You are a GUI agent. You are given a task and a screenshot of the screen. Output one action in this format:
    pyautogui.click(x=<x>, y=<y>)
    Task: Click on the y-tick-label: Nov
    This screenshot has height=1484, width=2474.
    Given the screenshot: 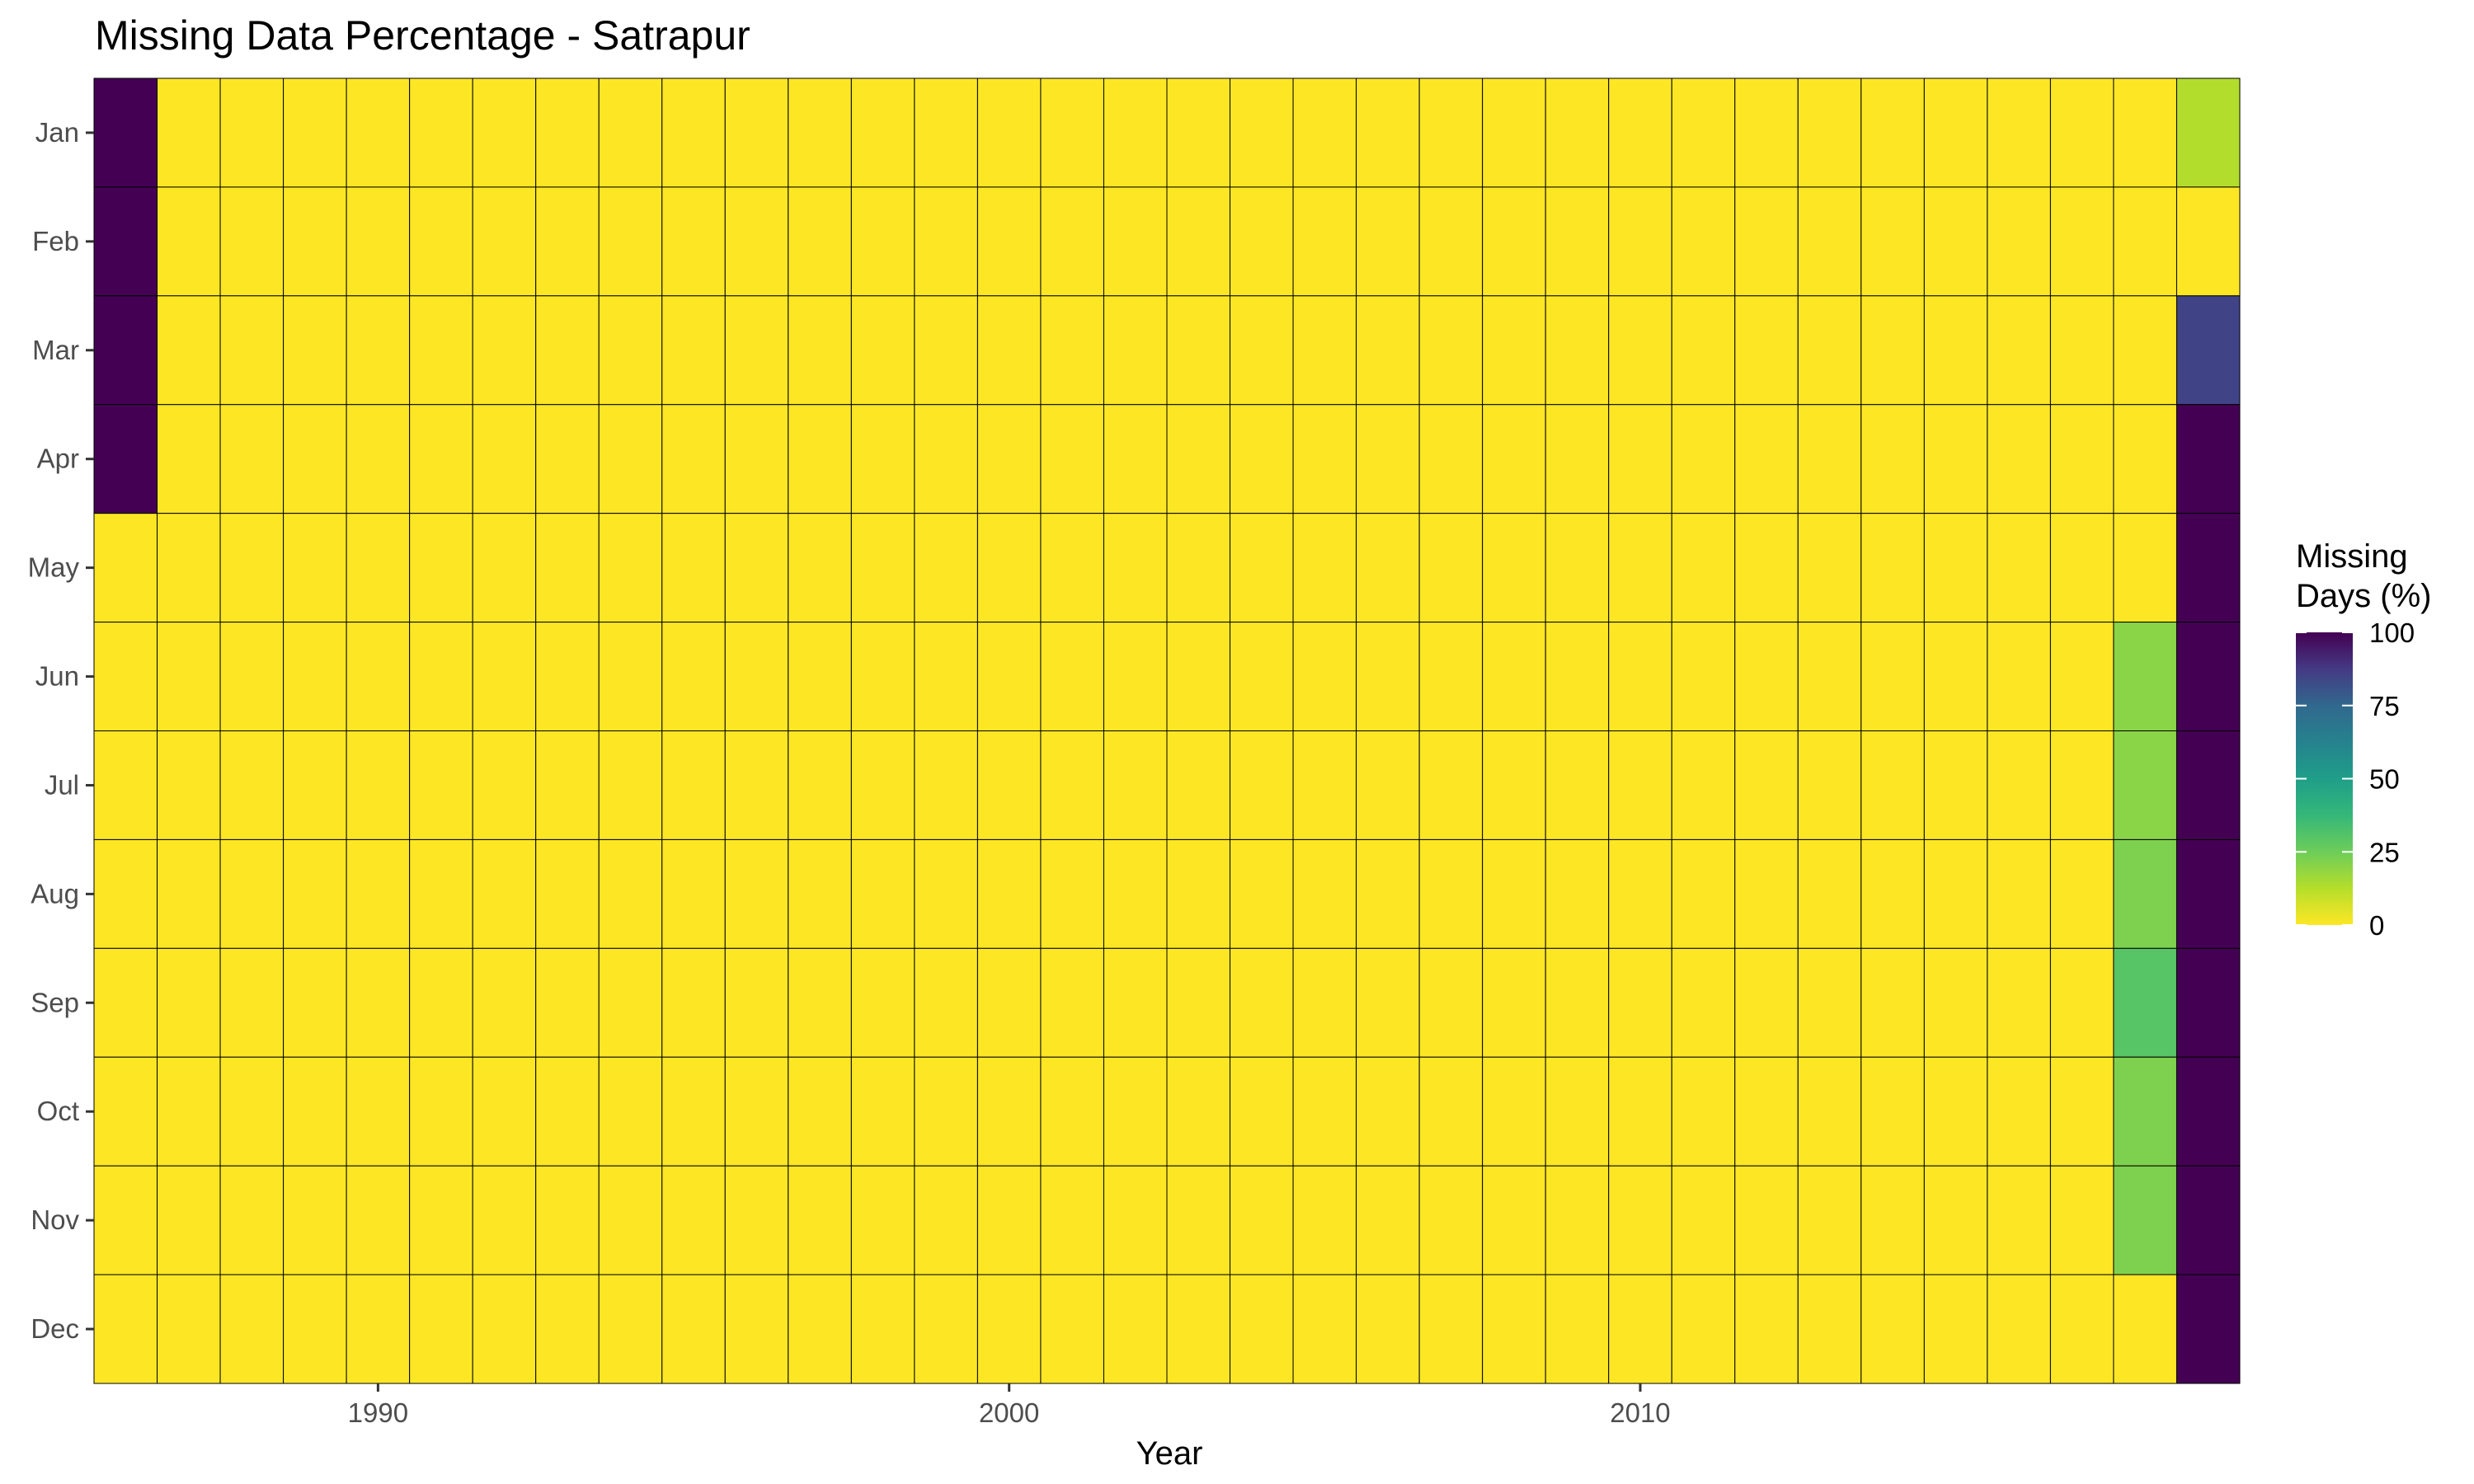 What is the action you would take?
    pyautogui.click(x=55, y=1220)
    